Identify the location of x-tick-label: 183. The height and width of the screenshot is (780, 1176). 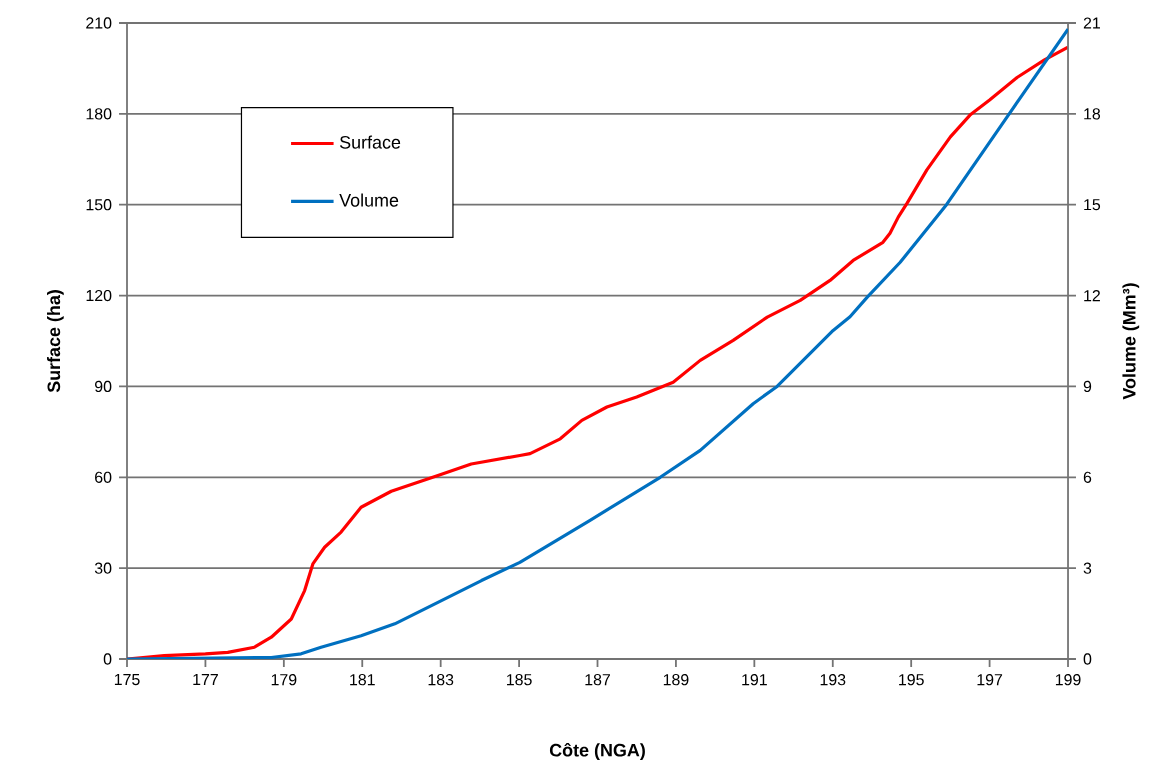
(441, 680).